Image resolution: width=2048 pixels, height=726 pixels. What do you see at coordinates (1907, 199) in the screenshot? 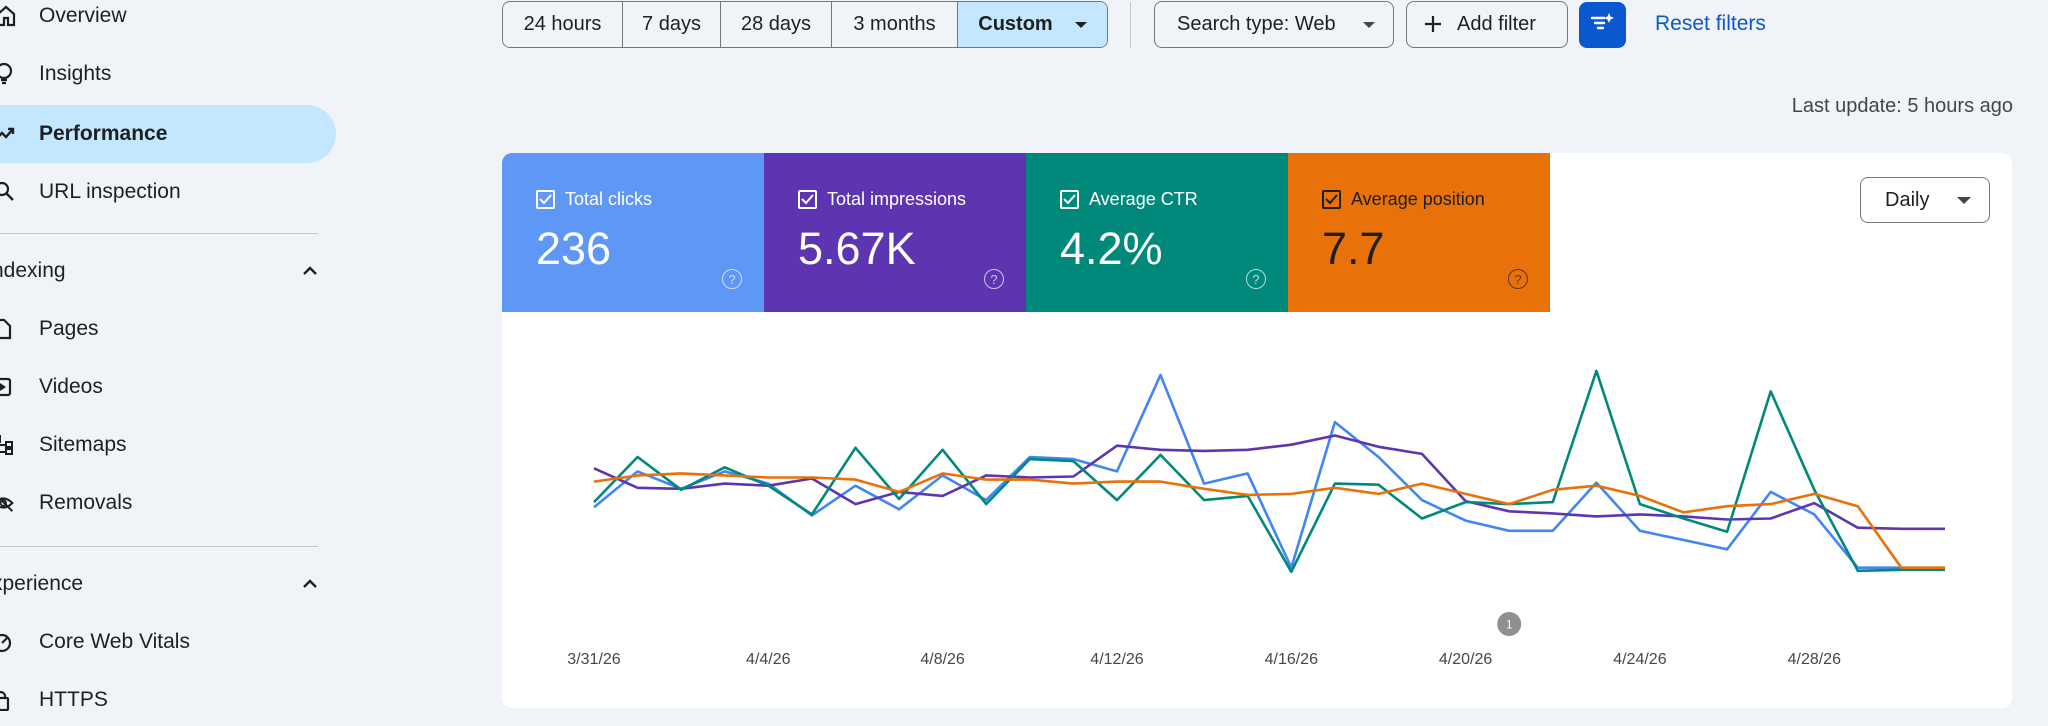
I see `granularity-label: Daily` at bounding box center [1907, 199].